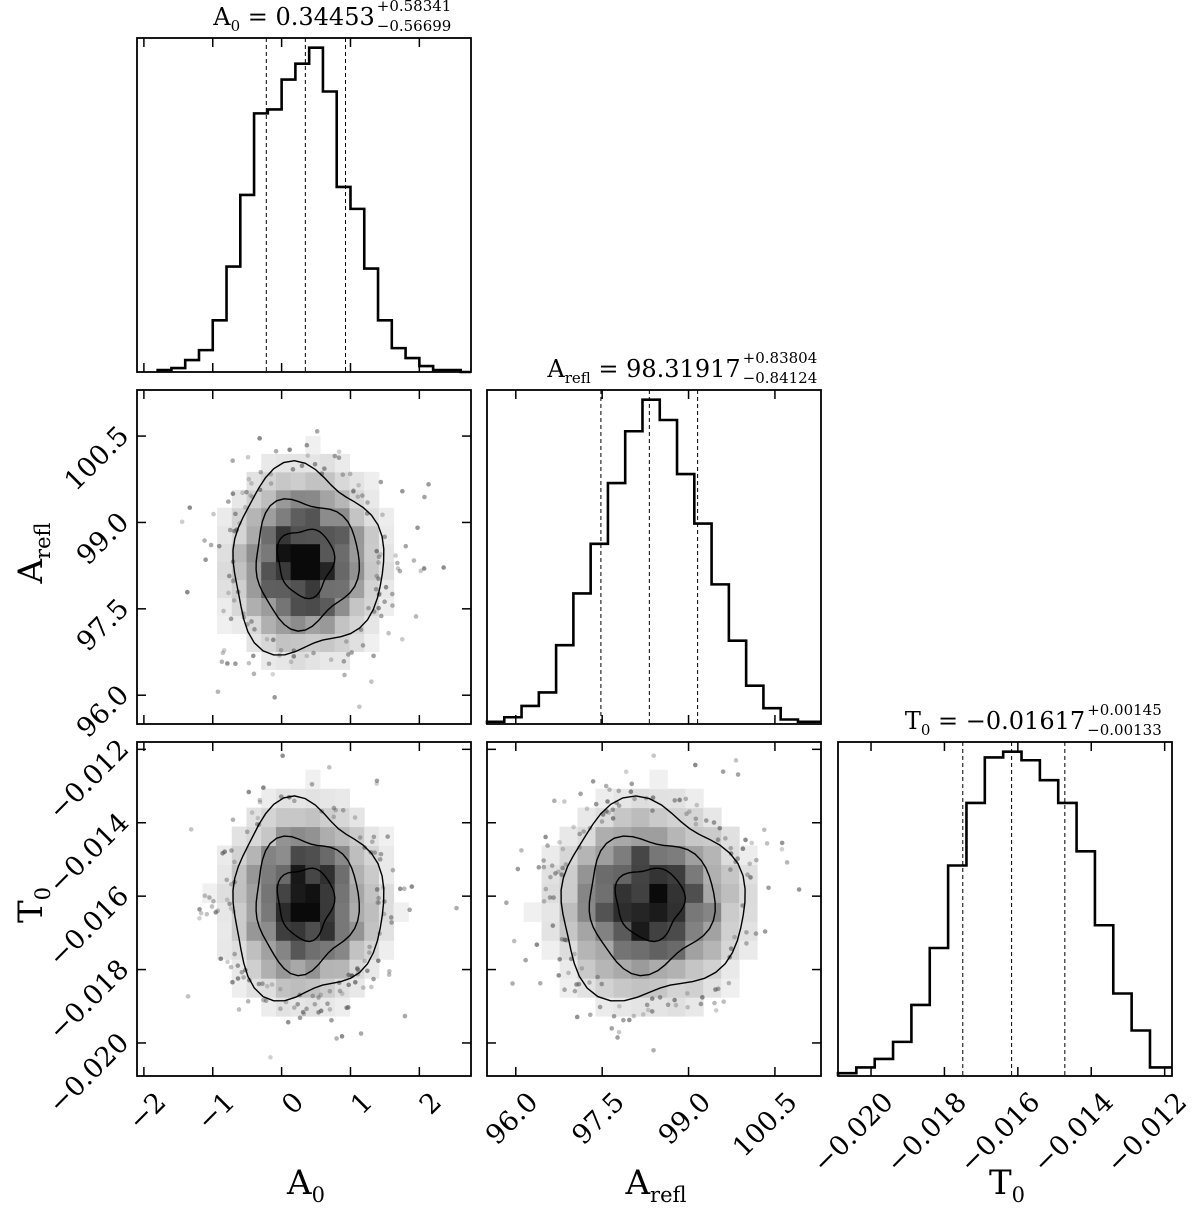  I want to click on x-axis-label-T0: T0, so click(1007, 1185).